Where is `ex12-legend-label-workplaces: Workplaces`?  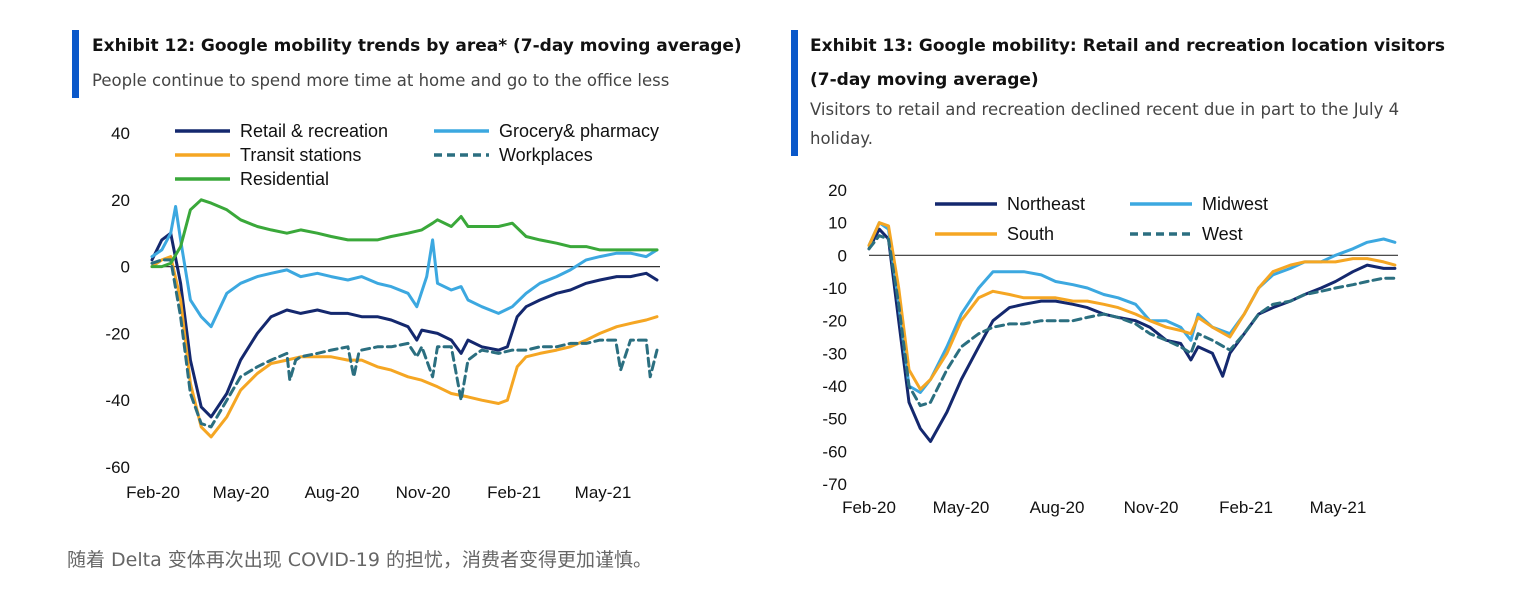
ex12-legend-label-workplaces: Workplaces is located at coordinates (546, 155).